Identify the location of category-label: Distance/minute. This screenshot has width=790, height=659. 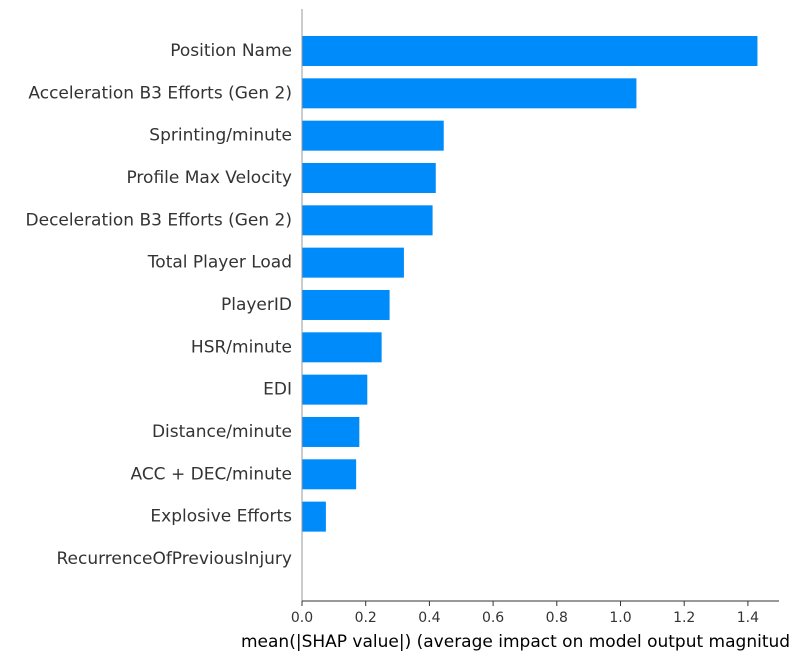
(222, 432).